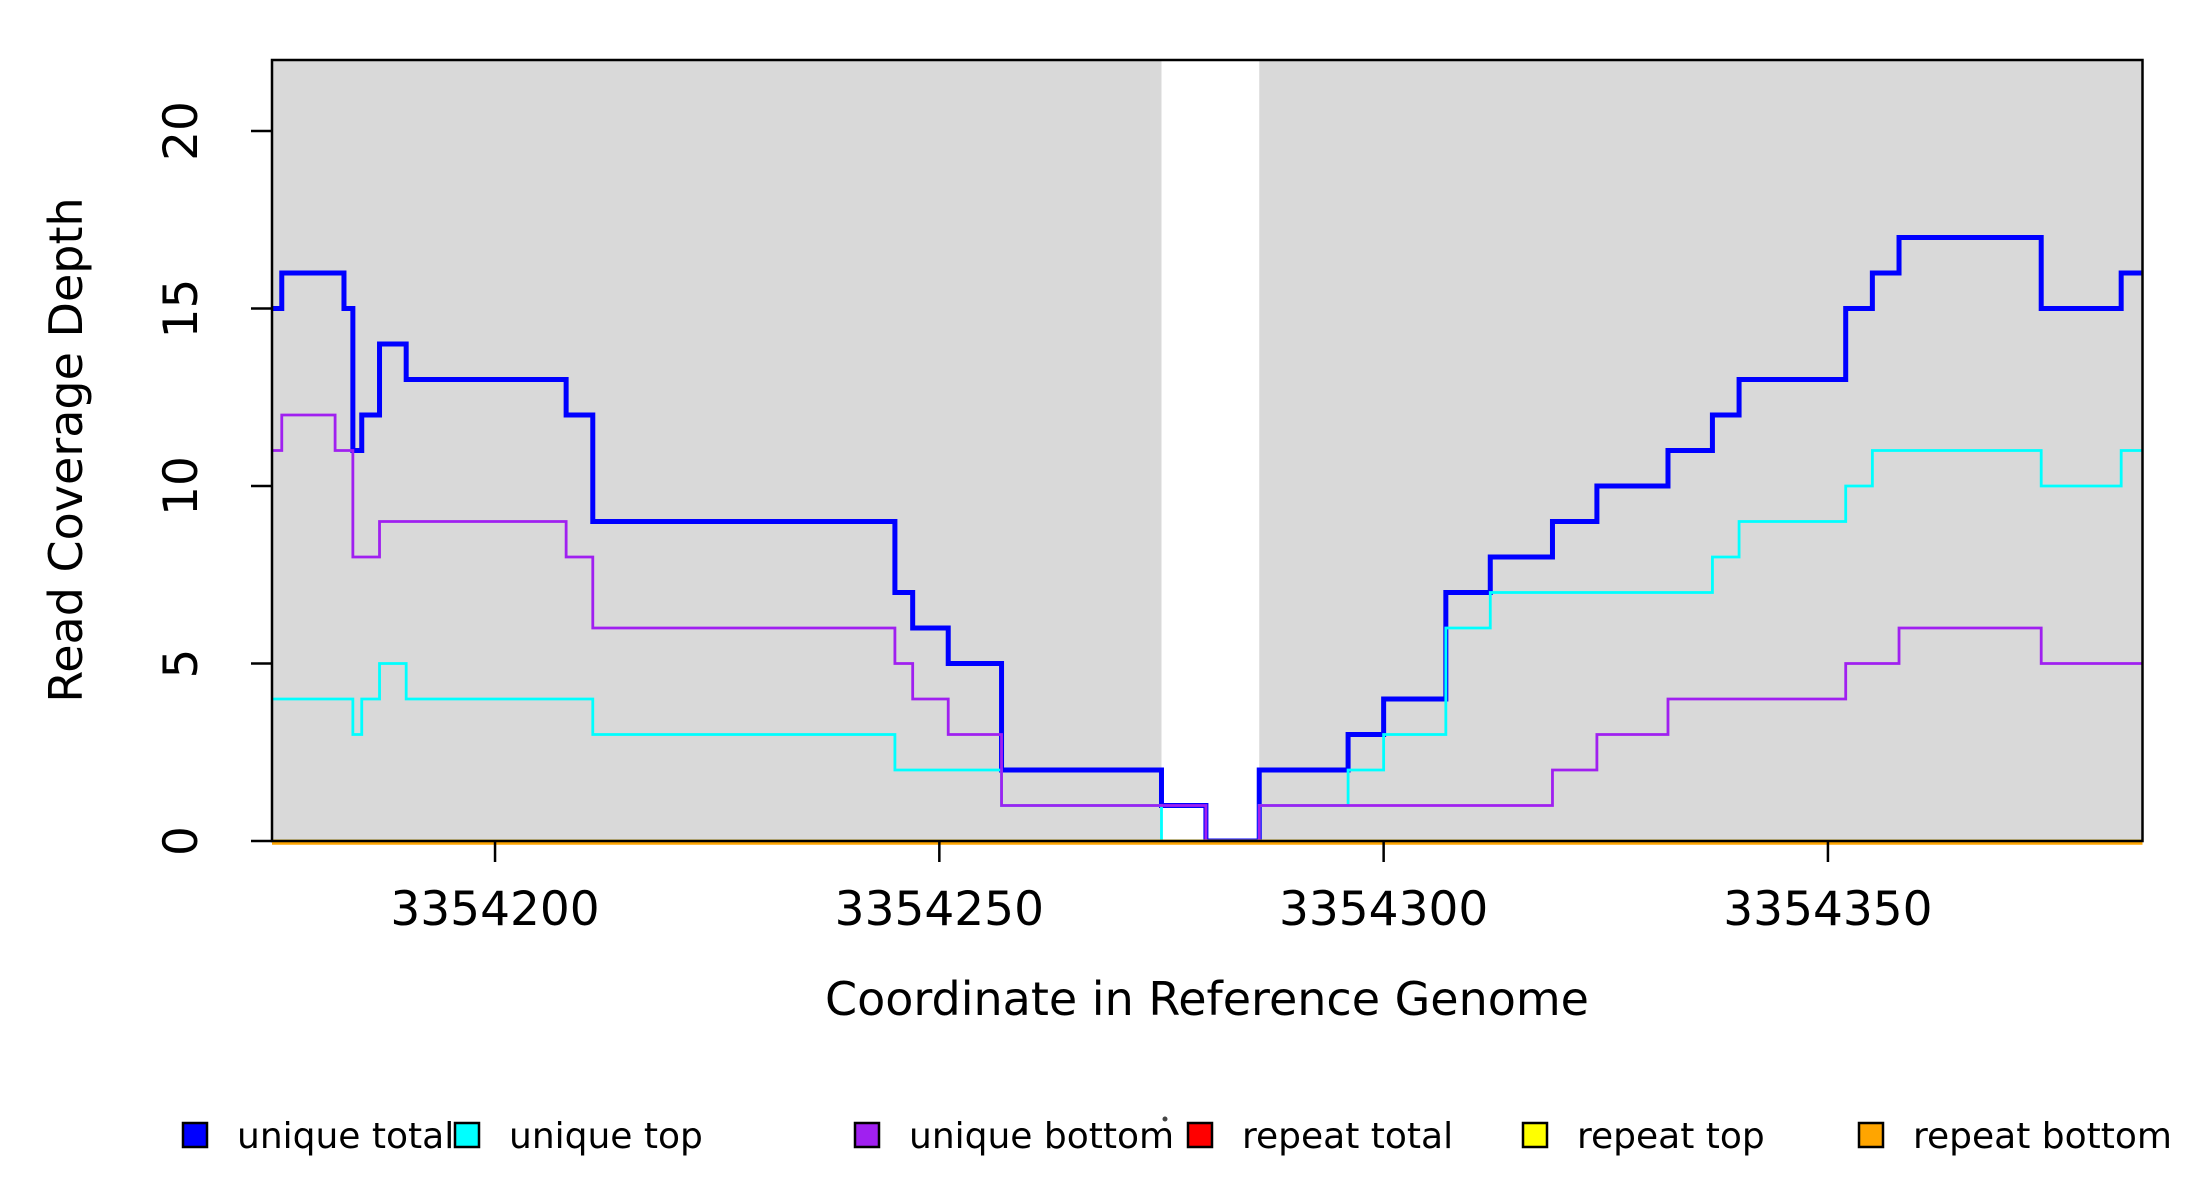  I want to click on legend-item-repeat-top: repeat top, so click(1643, 1136).